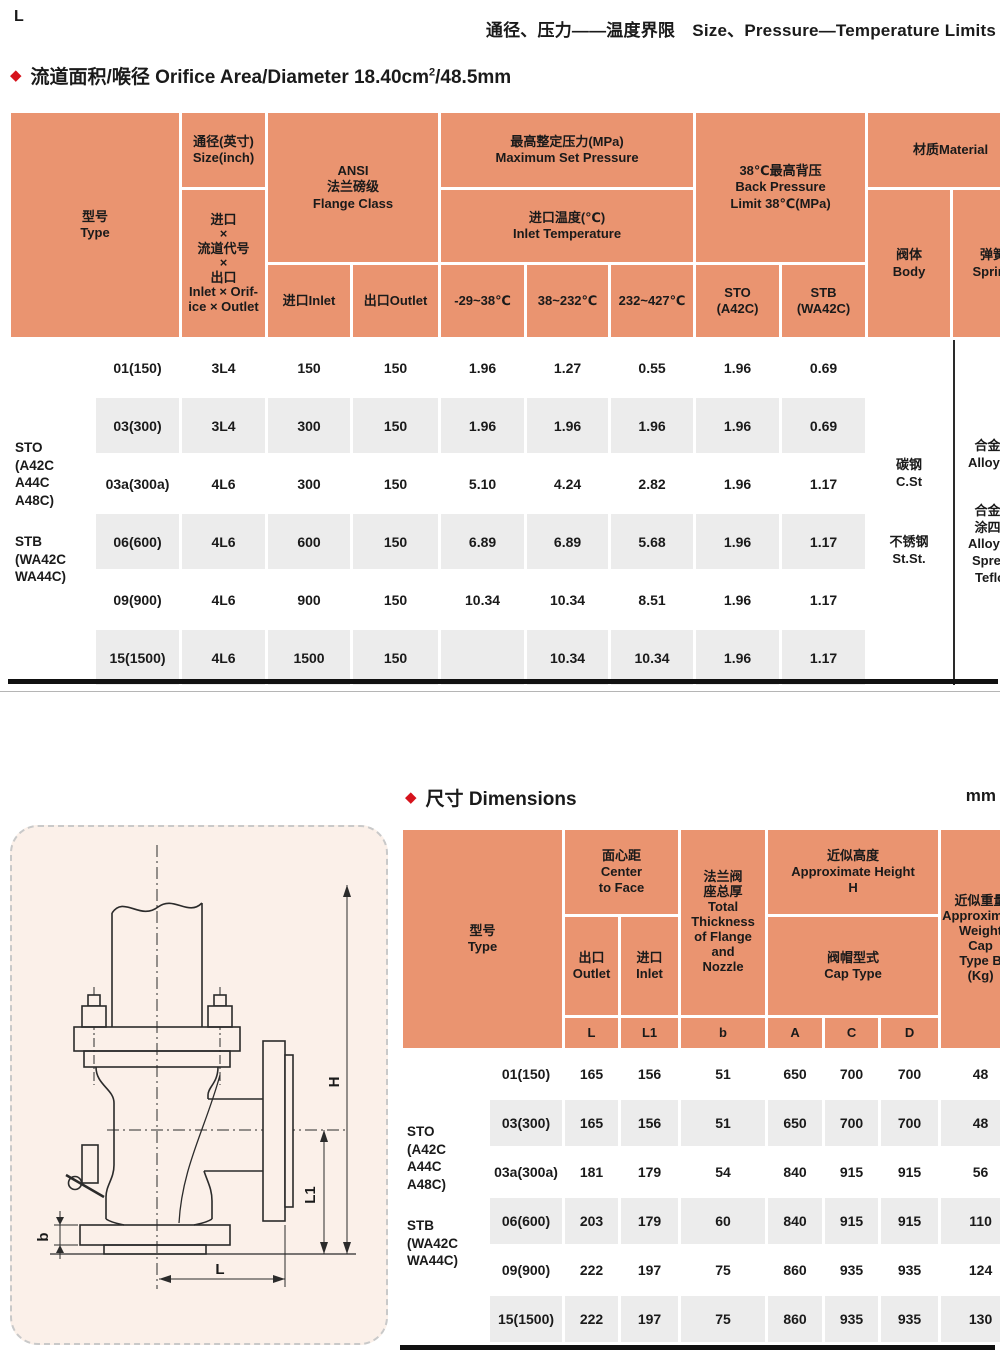 The height and width of the screenshot is (1357, 1000). Describe the element at coordinates (483, 301) in the screenshot. I see `t1-h-t1: -29~38℃` at that location.